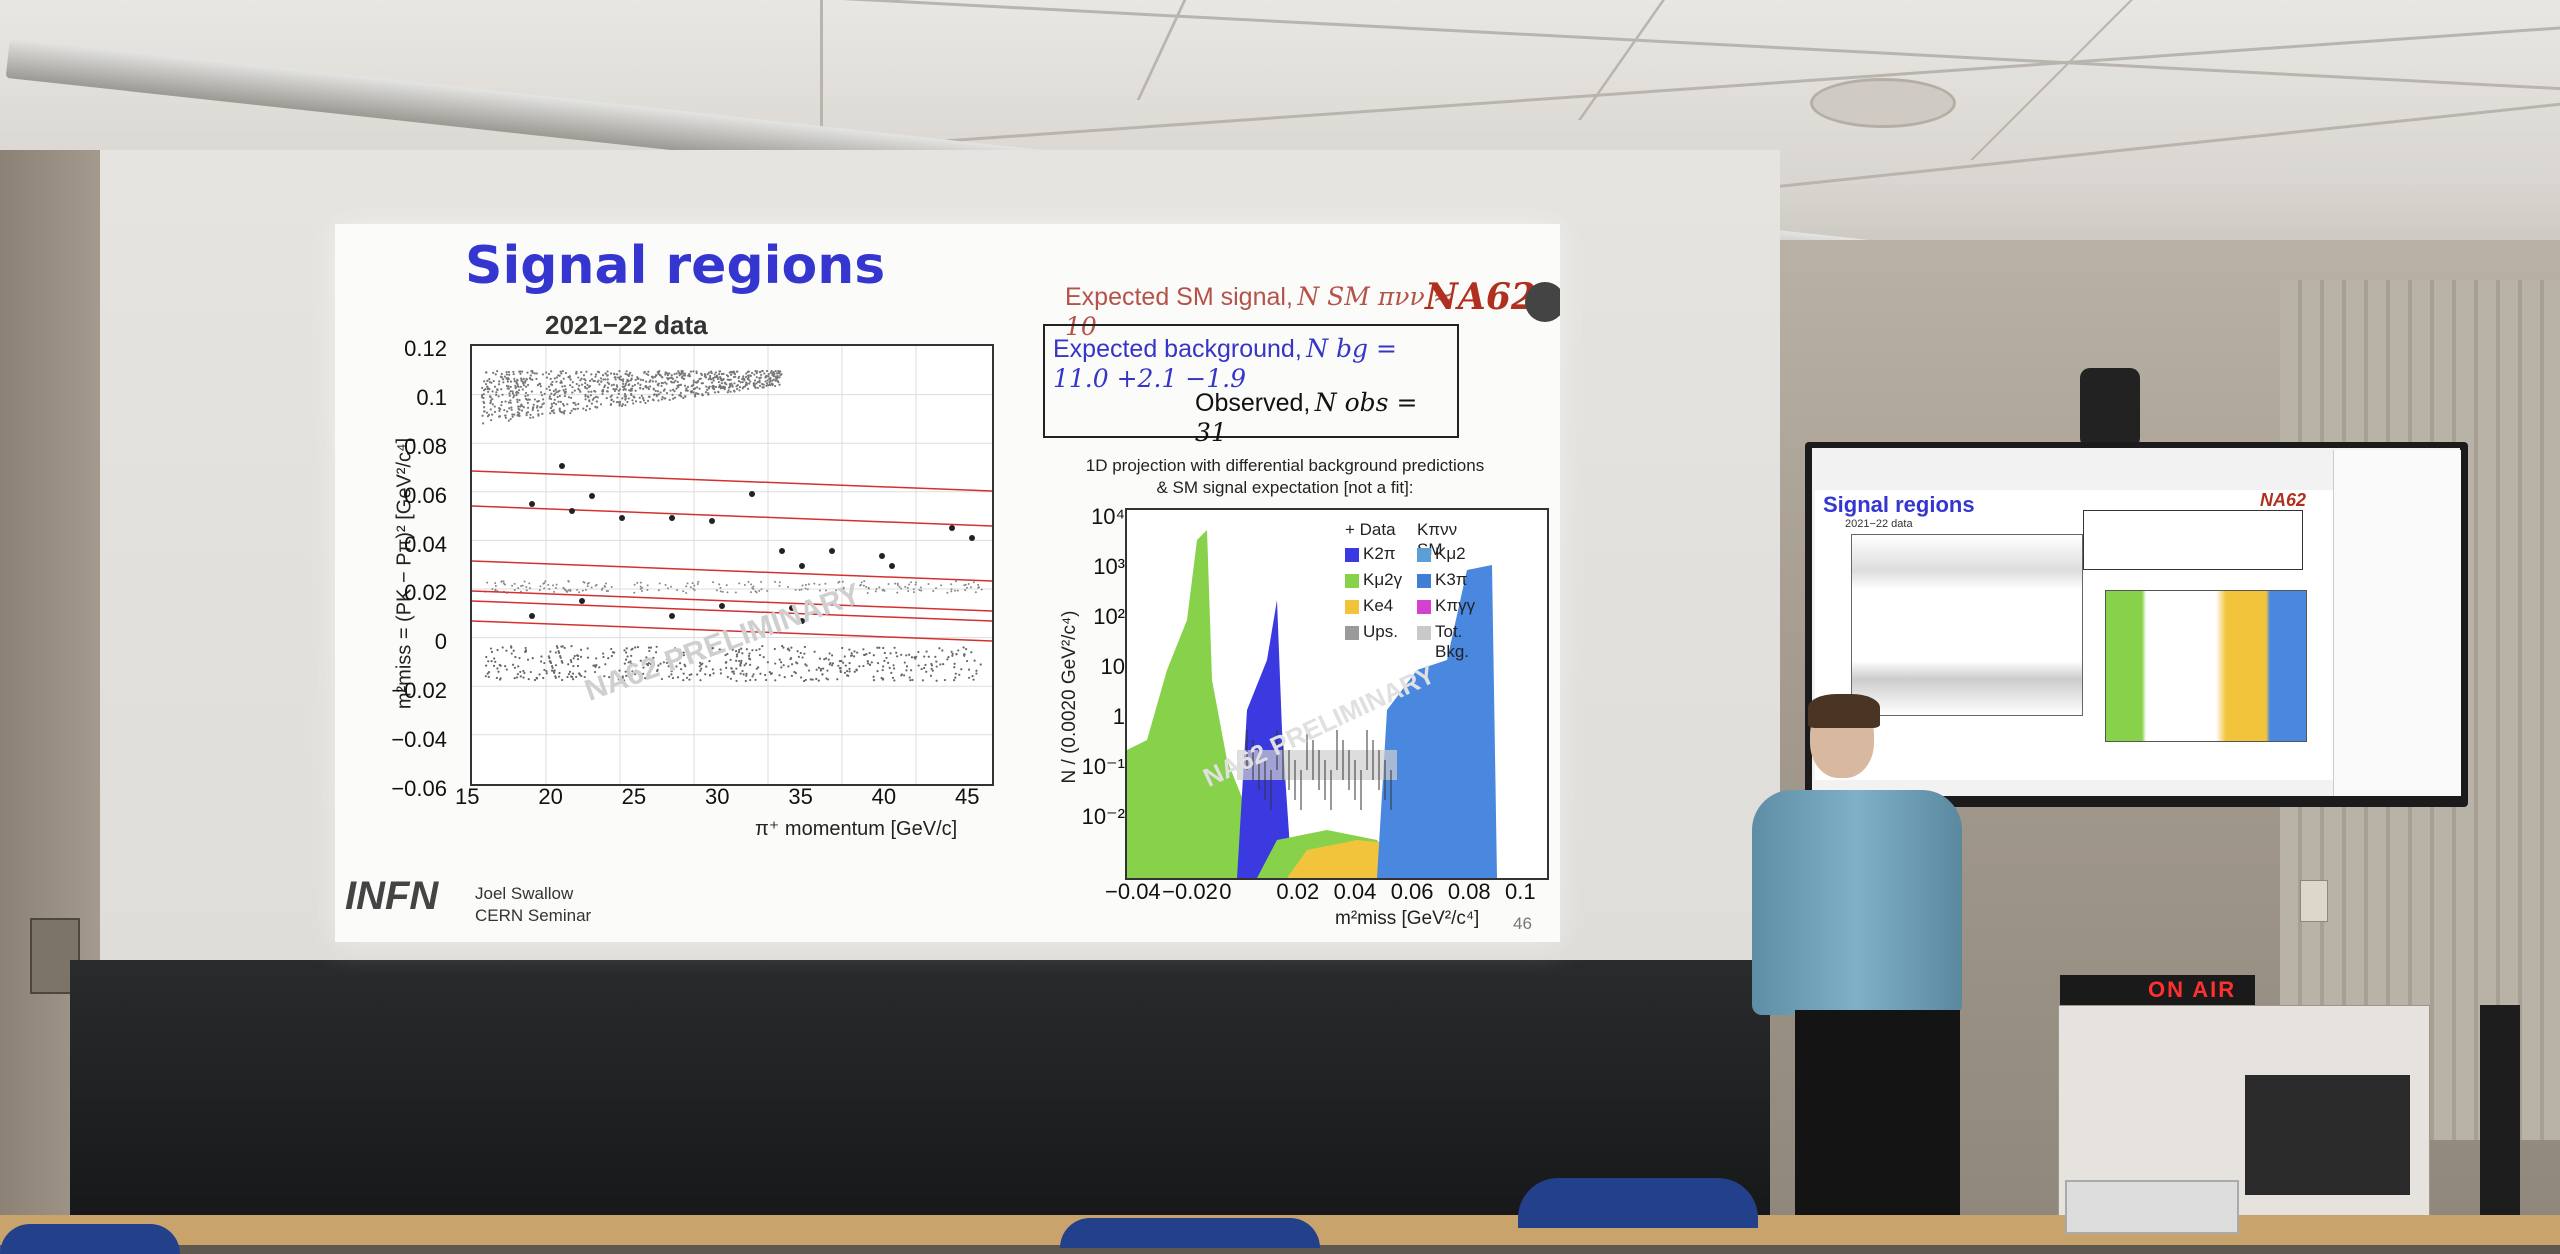 The height and width of the screenshot is (1254, 2560). Describe the element at coordinates (1095, 704) in the screenshot. I see `hist-y-ticks: 10⁴ 10³ 10² 10 1 10⁻¹ 10⁻²` at that location.